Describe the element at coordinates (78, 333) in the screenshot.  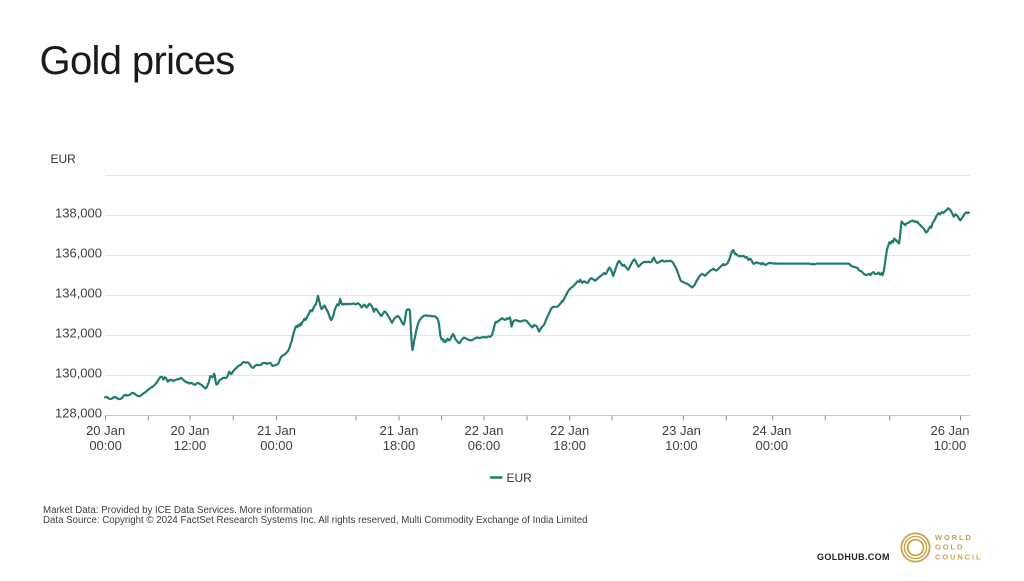
I see `svg-text: 132,000` at that location.